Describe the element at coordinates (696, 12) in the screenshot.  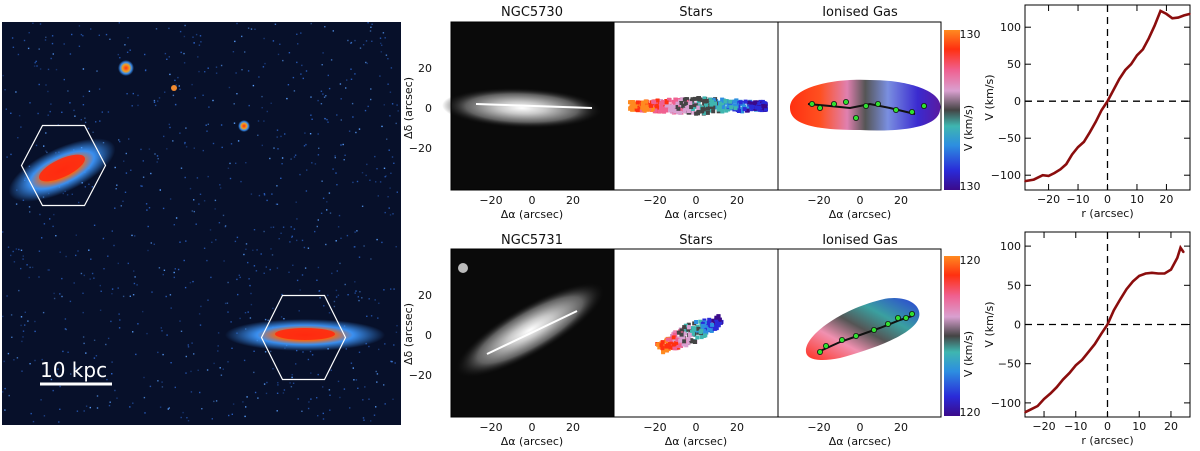
I see `ngc5730-stars-title: Stars` at that location.